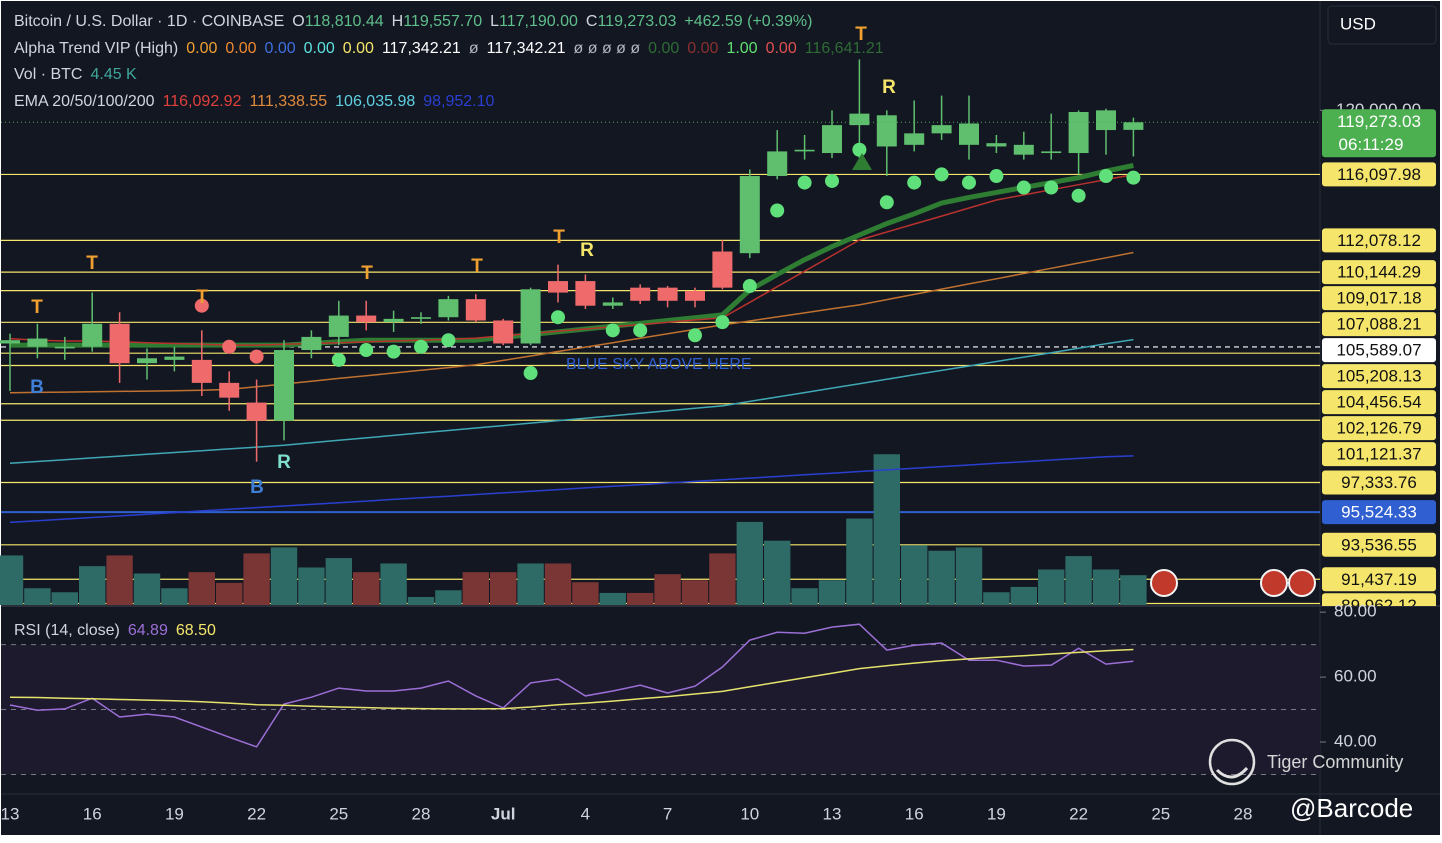 Image resolution: width=1442 pixels, height=843 pixels. What do you see at coordinates (257, 487) in the screenshot?
I see `signal-marker: B` at bounding box center [257, 487].